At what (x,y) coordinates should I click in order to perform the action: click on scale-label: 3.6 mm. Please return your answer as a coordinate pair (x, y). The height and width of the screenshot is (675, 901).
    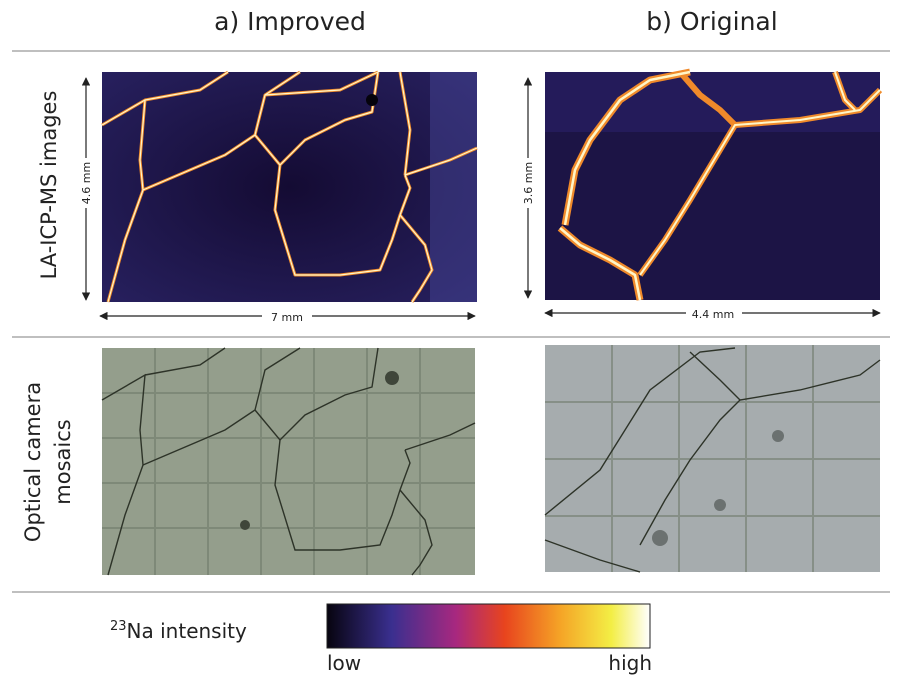
    Looking at the image, I should click on (528, 183).